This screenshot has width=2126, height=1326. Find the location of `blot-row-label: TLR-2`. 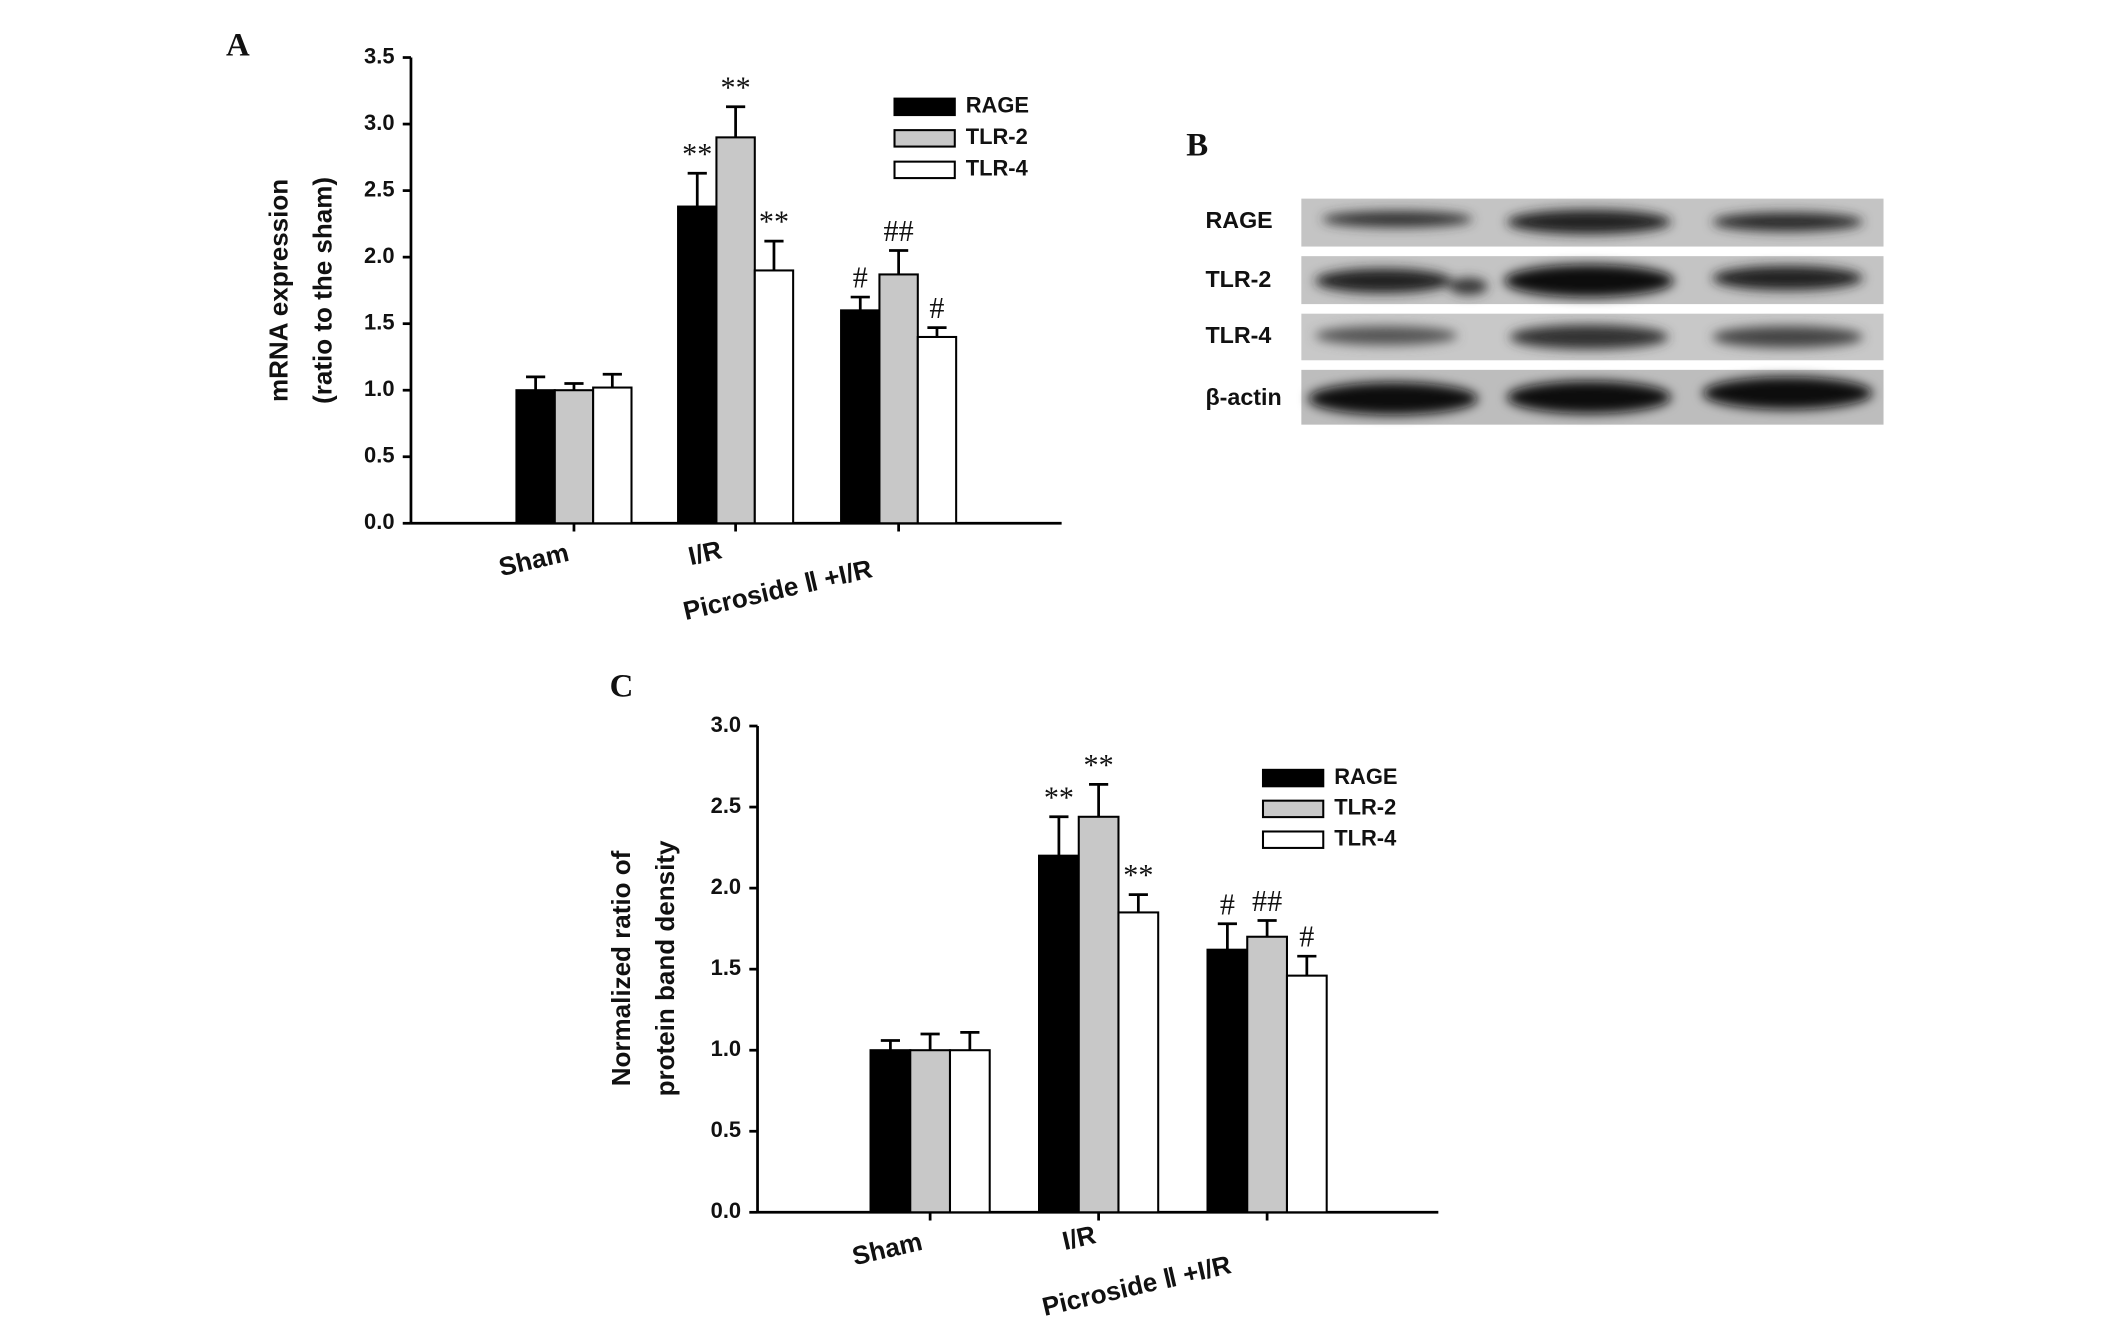

blot-row-label: TLR-2 is located at coordinates (1238, 279).